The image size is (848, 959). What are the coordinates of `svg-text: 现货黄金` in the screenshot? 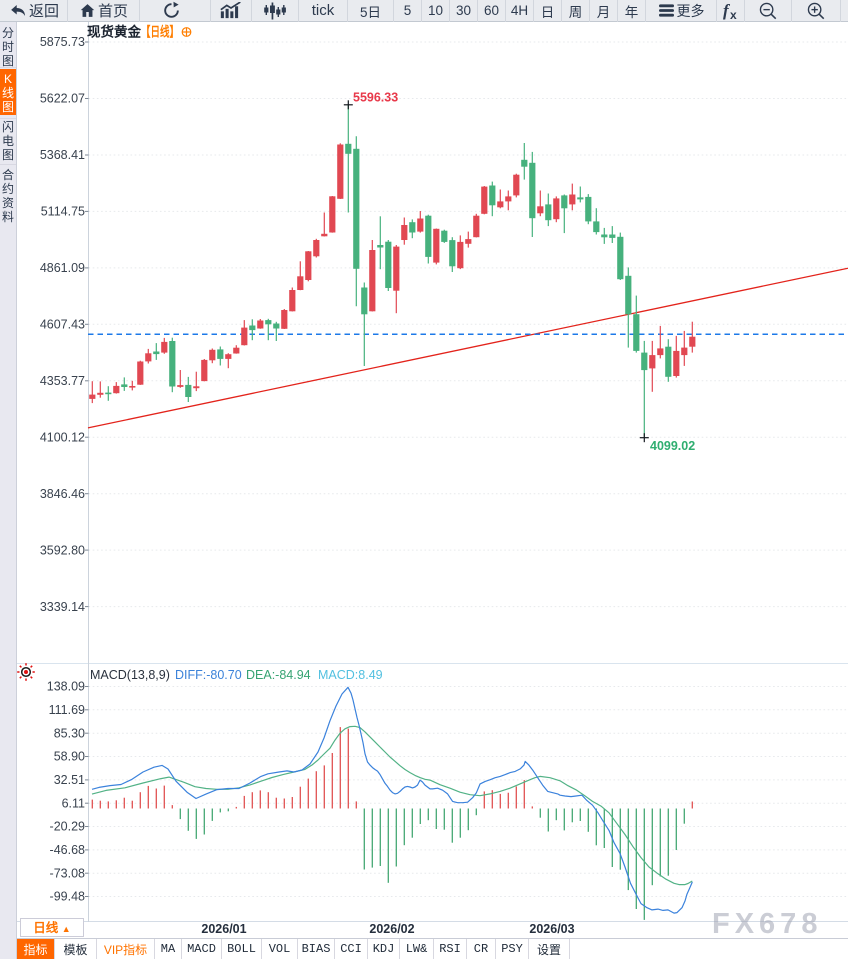 It's located at (114, 32).